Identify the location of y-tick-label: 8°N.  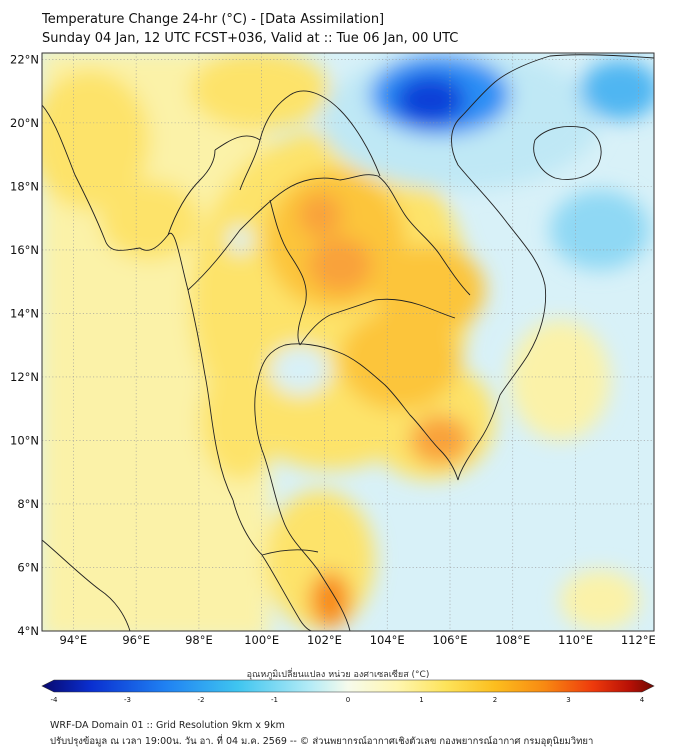
(28, 504).